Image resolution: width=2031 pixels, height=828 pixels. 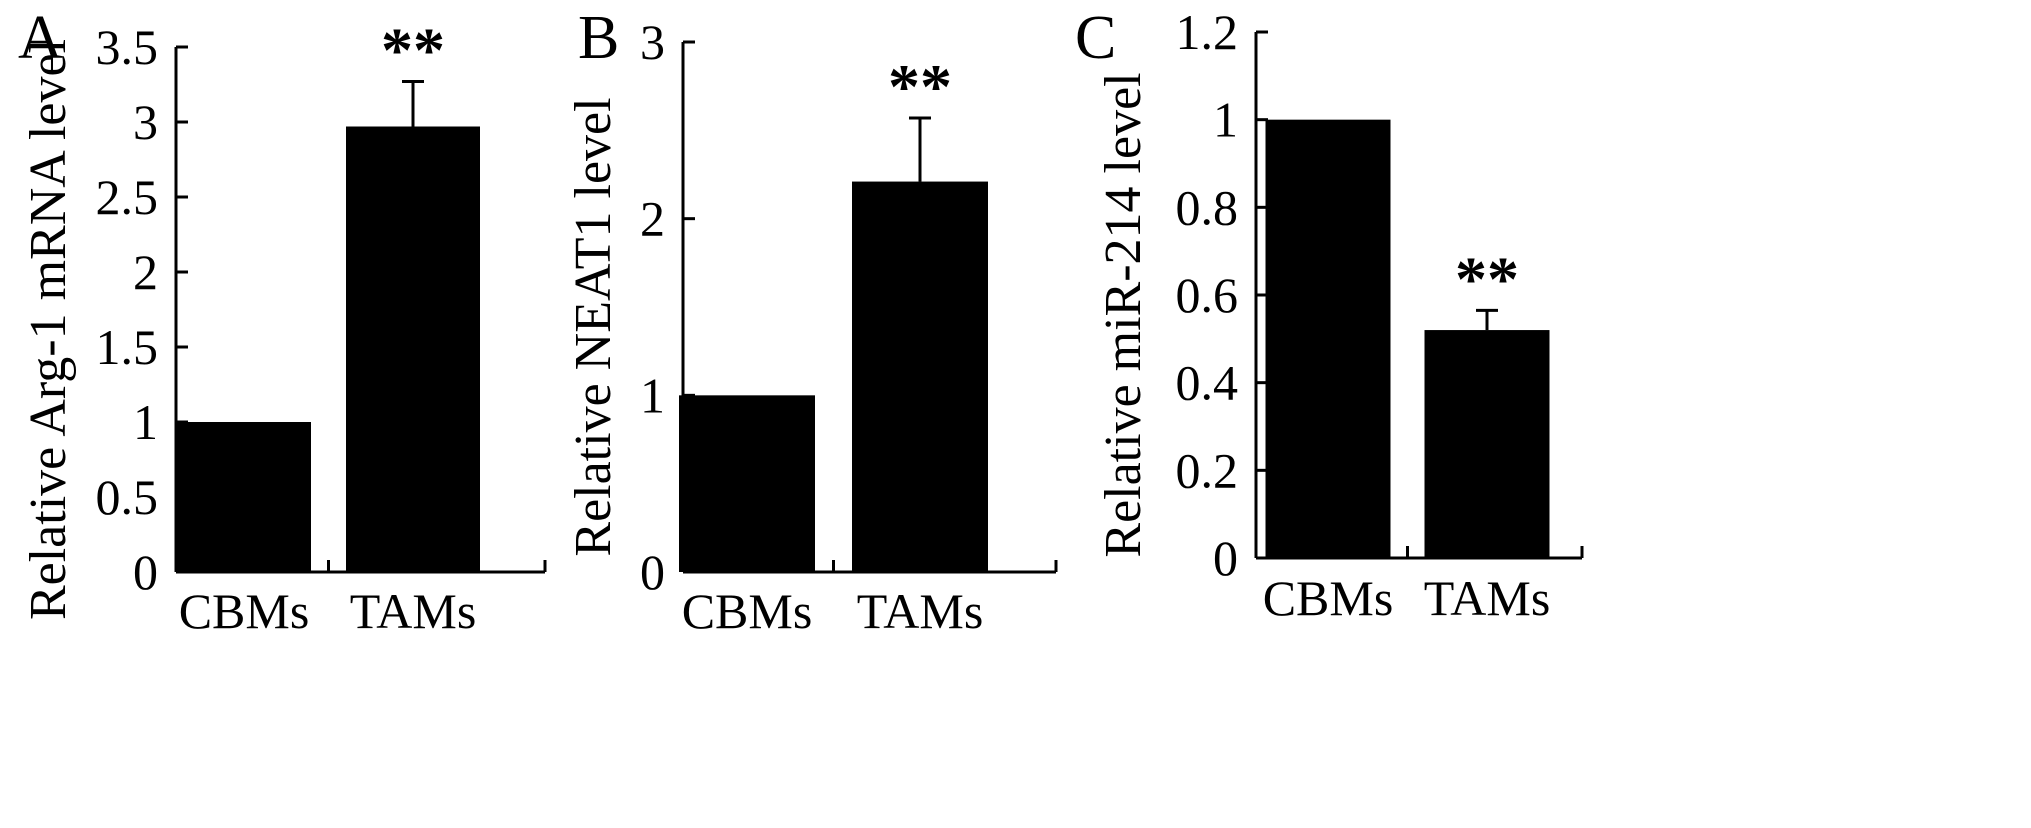 I want to click on y-axis-label: Relative Arg-1 mRNA level, so click(x=48, y=329).